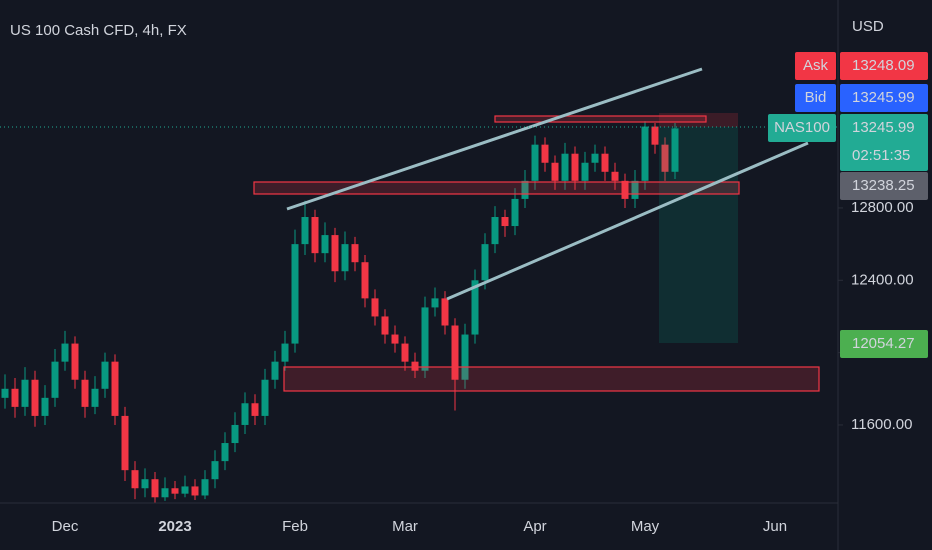  Describe the element at coordinates (881, 155) in the screenshot. I see `countdown: 02:51:35` at that location.